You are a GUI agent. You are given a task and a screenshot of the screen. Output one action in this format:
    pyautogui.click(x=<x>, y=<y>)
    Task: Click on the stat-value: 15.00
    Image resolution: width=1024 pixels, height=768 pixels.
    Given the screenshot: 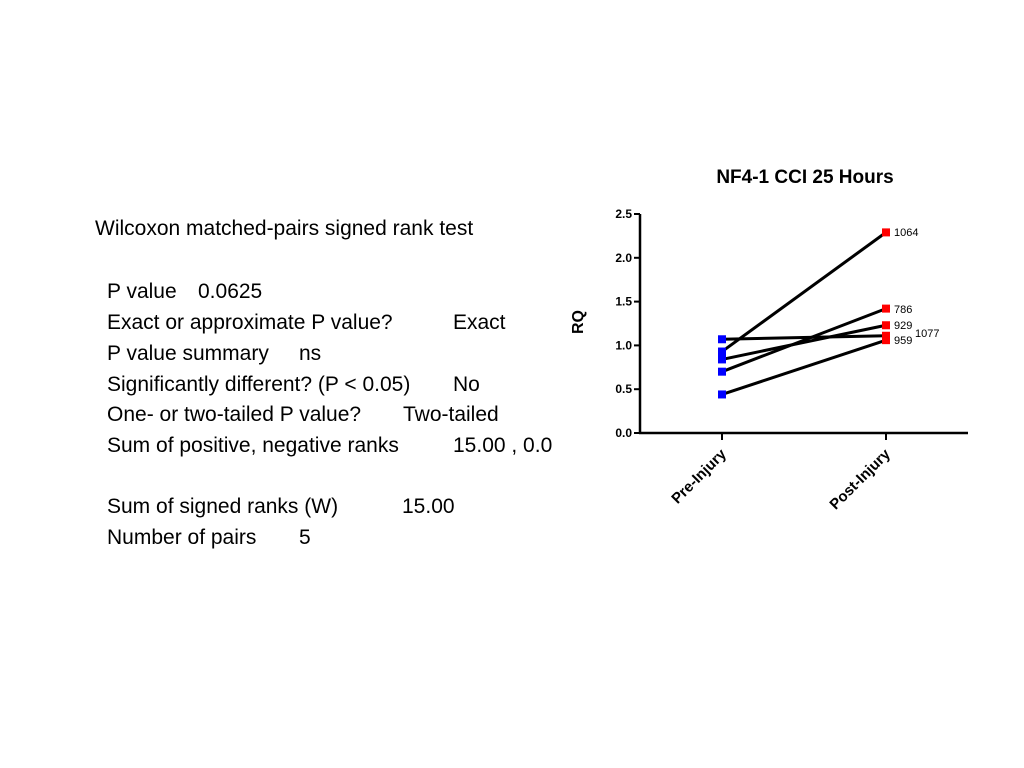 What is the action you would take?
    pyautogui.click(x=428, y=506)
    